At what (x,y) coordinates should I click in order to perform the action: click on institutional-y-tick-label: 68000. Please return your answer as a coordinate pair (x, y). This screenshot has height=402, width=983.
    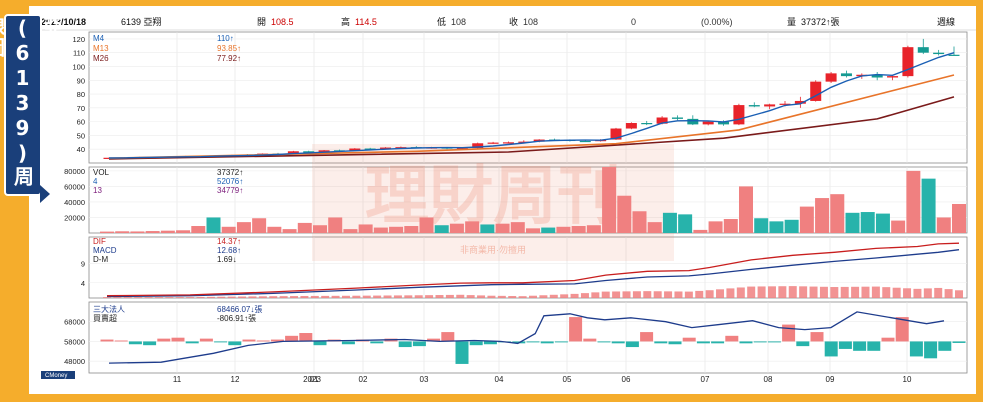
    Looking at the image, I should click on (74, 322).